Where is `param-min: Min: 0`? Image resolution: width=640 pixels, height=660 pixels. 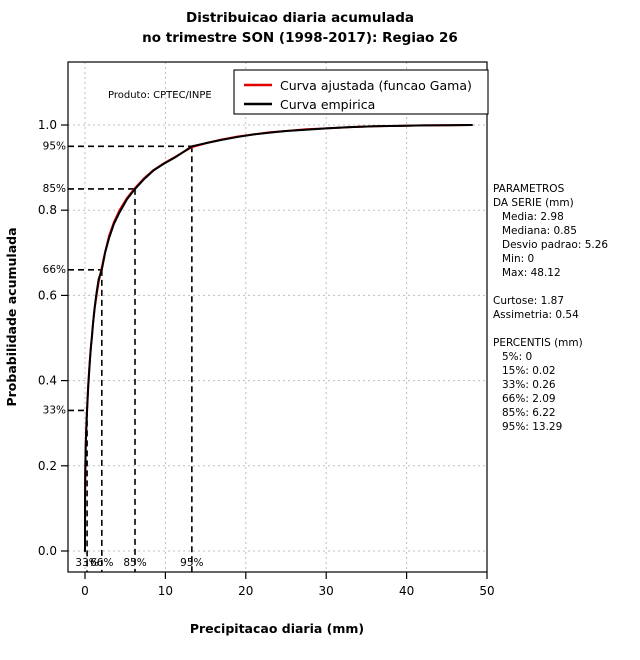 param-min: Min: 0 is located at coordinates (518, 259).